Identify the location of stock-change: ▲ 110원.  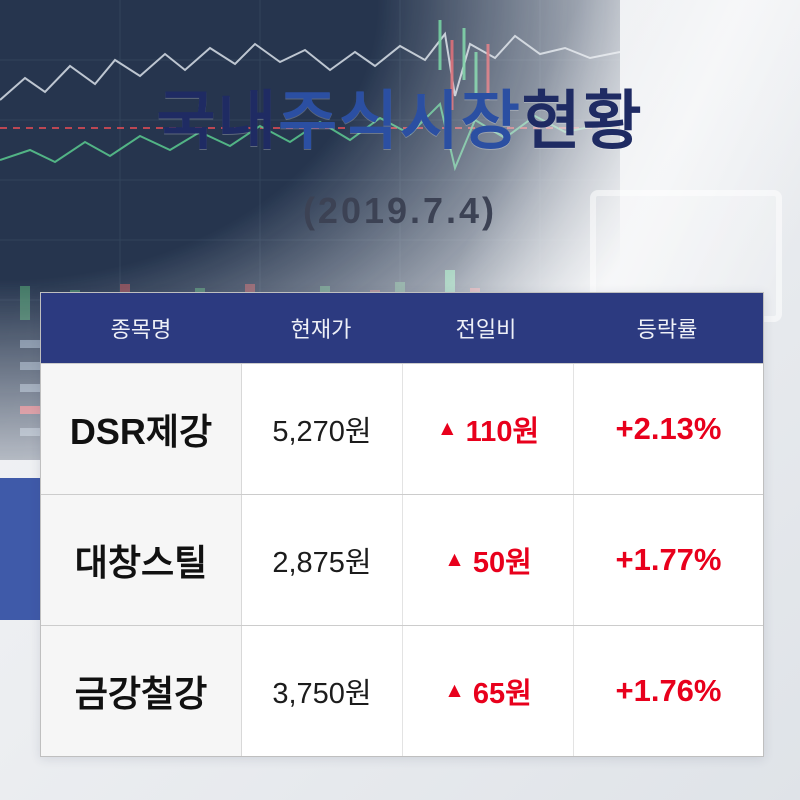
(488, 429).